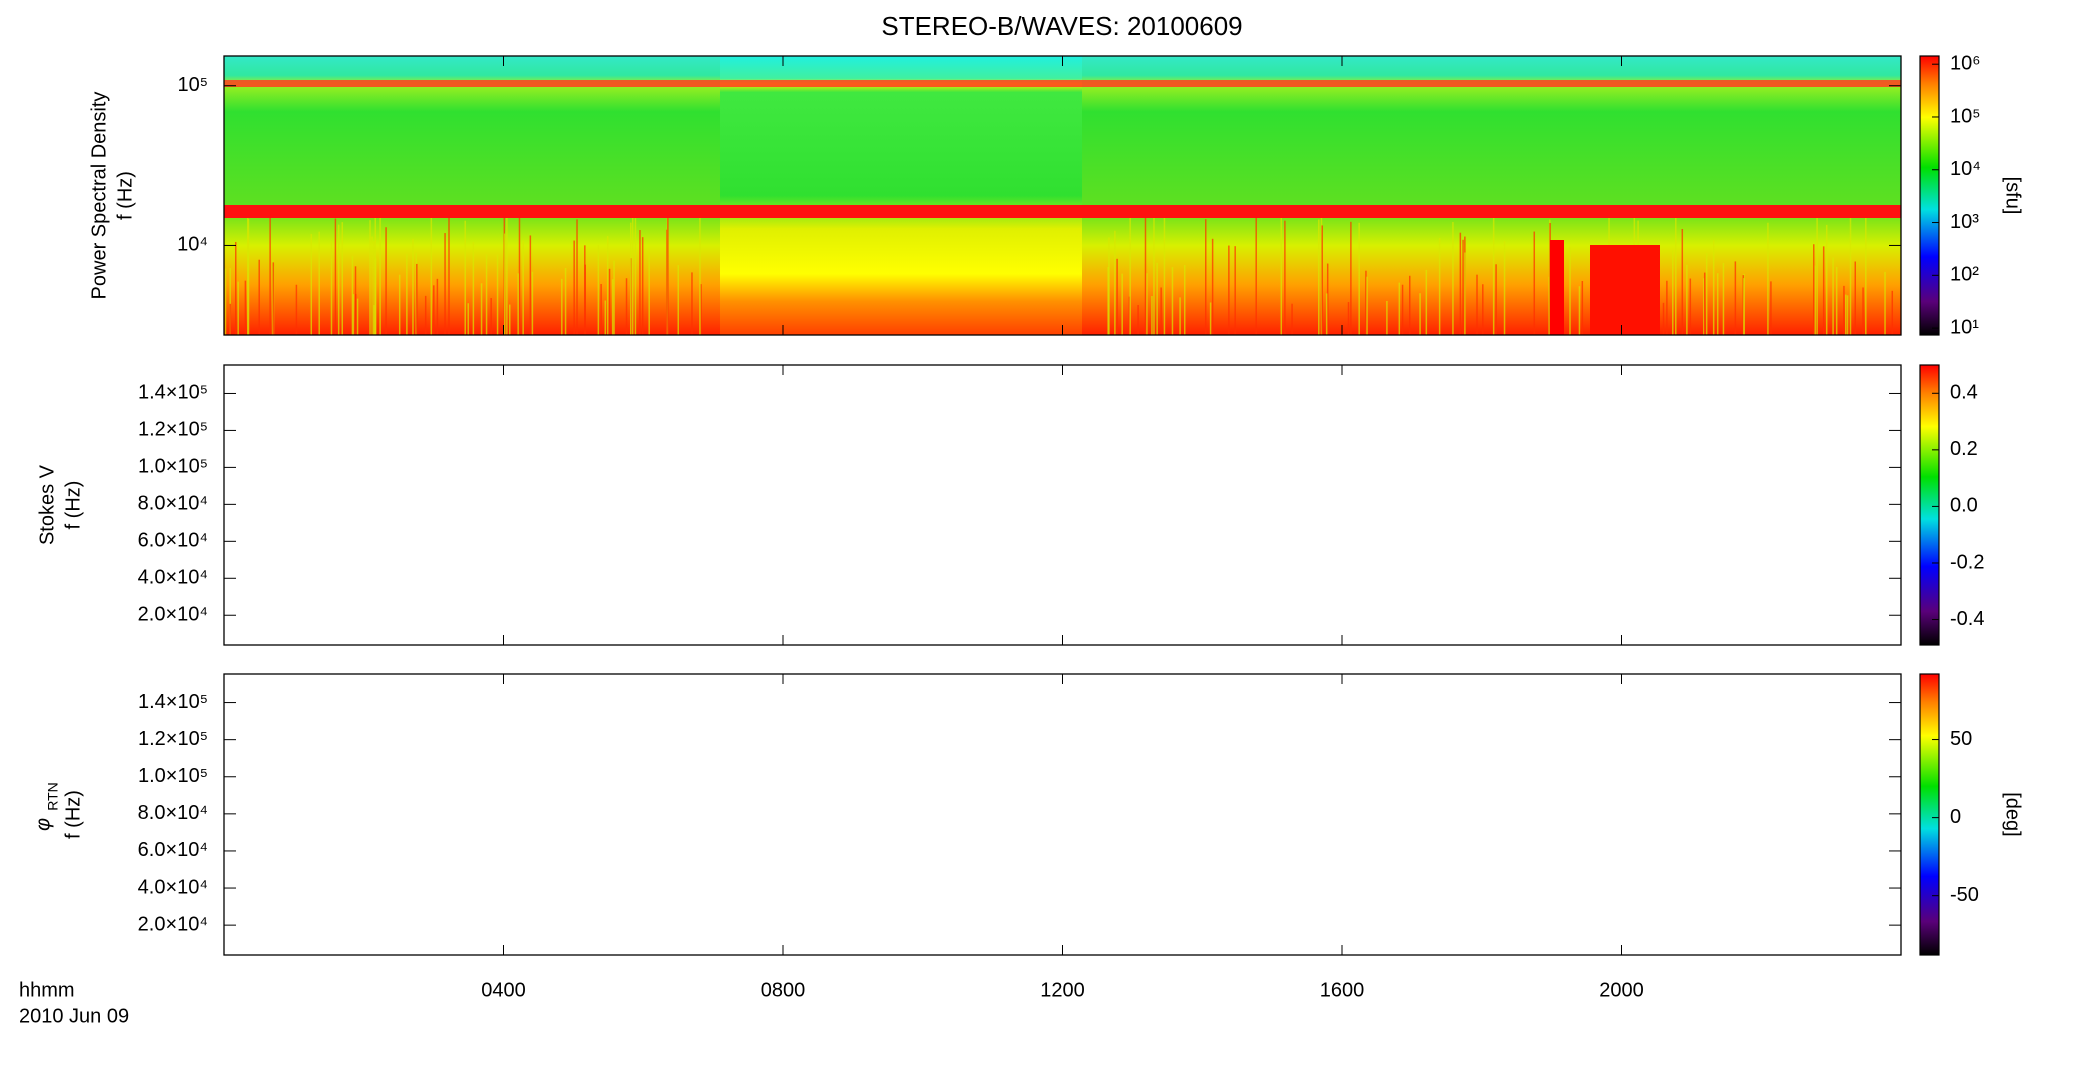  Describe the element at coordinates (53, 796) in the screenshot. I see `y-axis-symbol-sub: RTN` at that location.